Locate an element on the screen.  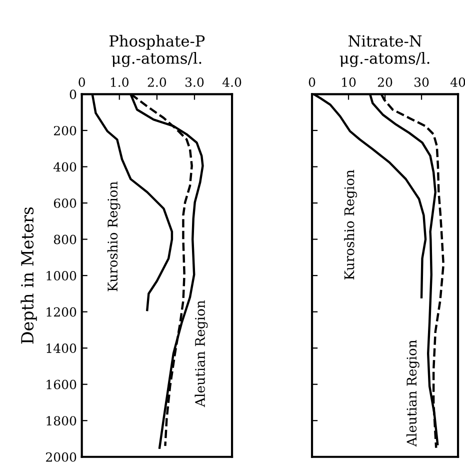
y-tick-label: 1600 is located at coordinates (61, 385).